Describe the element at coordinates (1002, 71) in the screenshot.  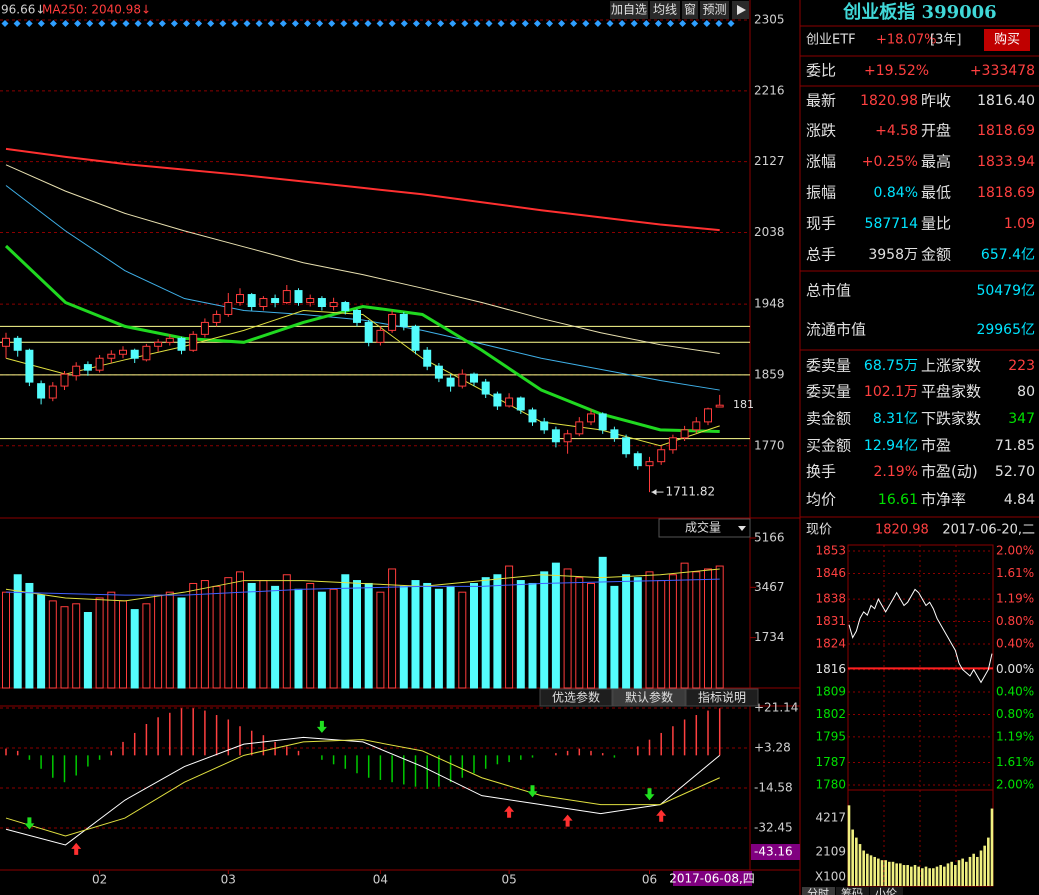
I see `quote-cell: +333478` at that location.